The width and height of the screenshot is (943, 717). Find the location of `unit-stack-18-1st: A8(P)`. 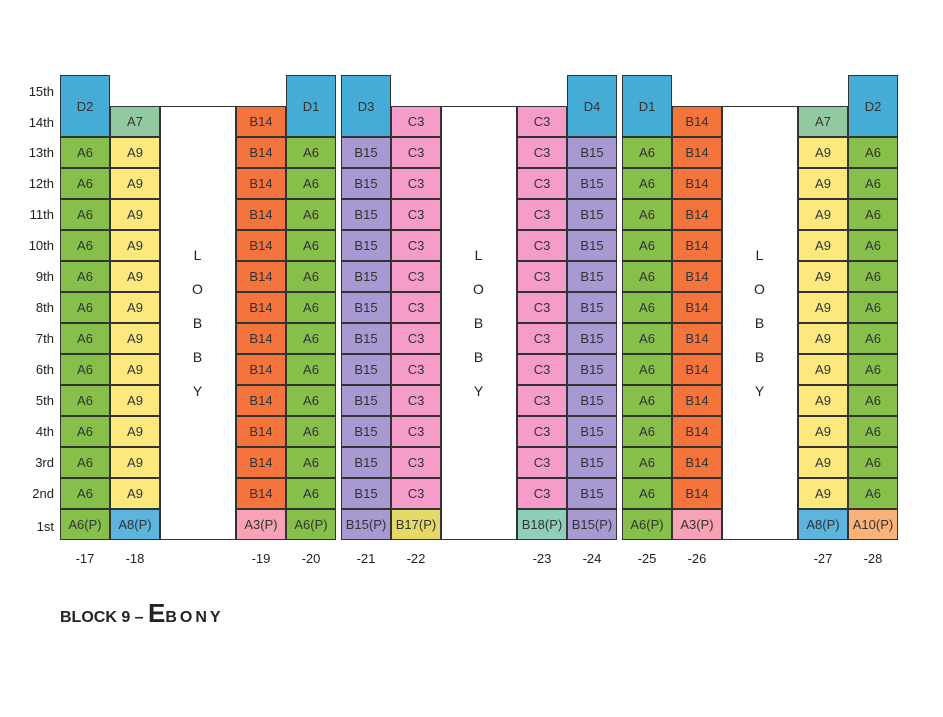

unit-stack-18-1st: A8(P) is located at coordinates (135, 524).